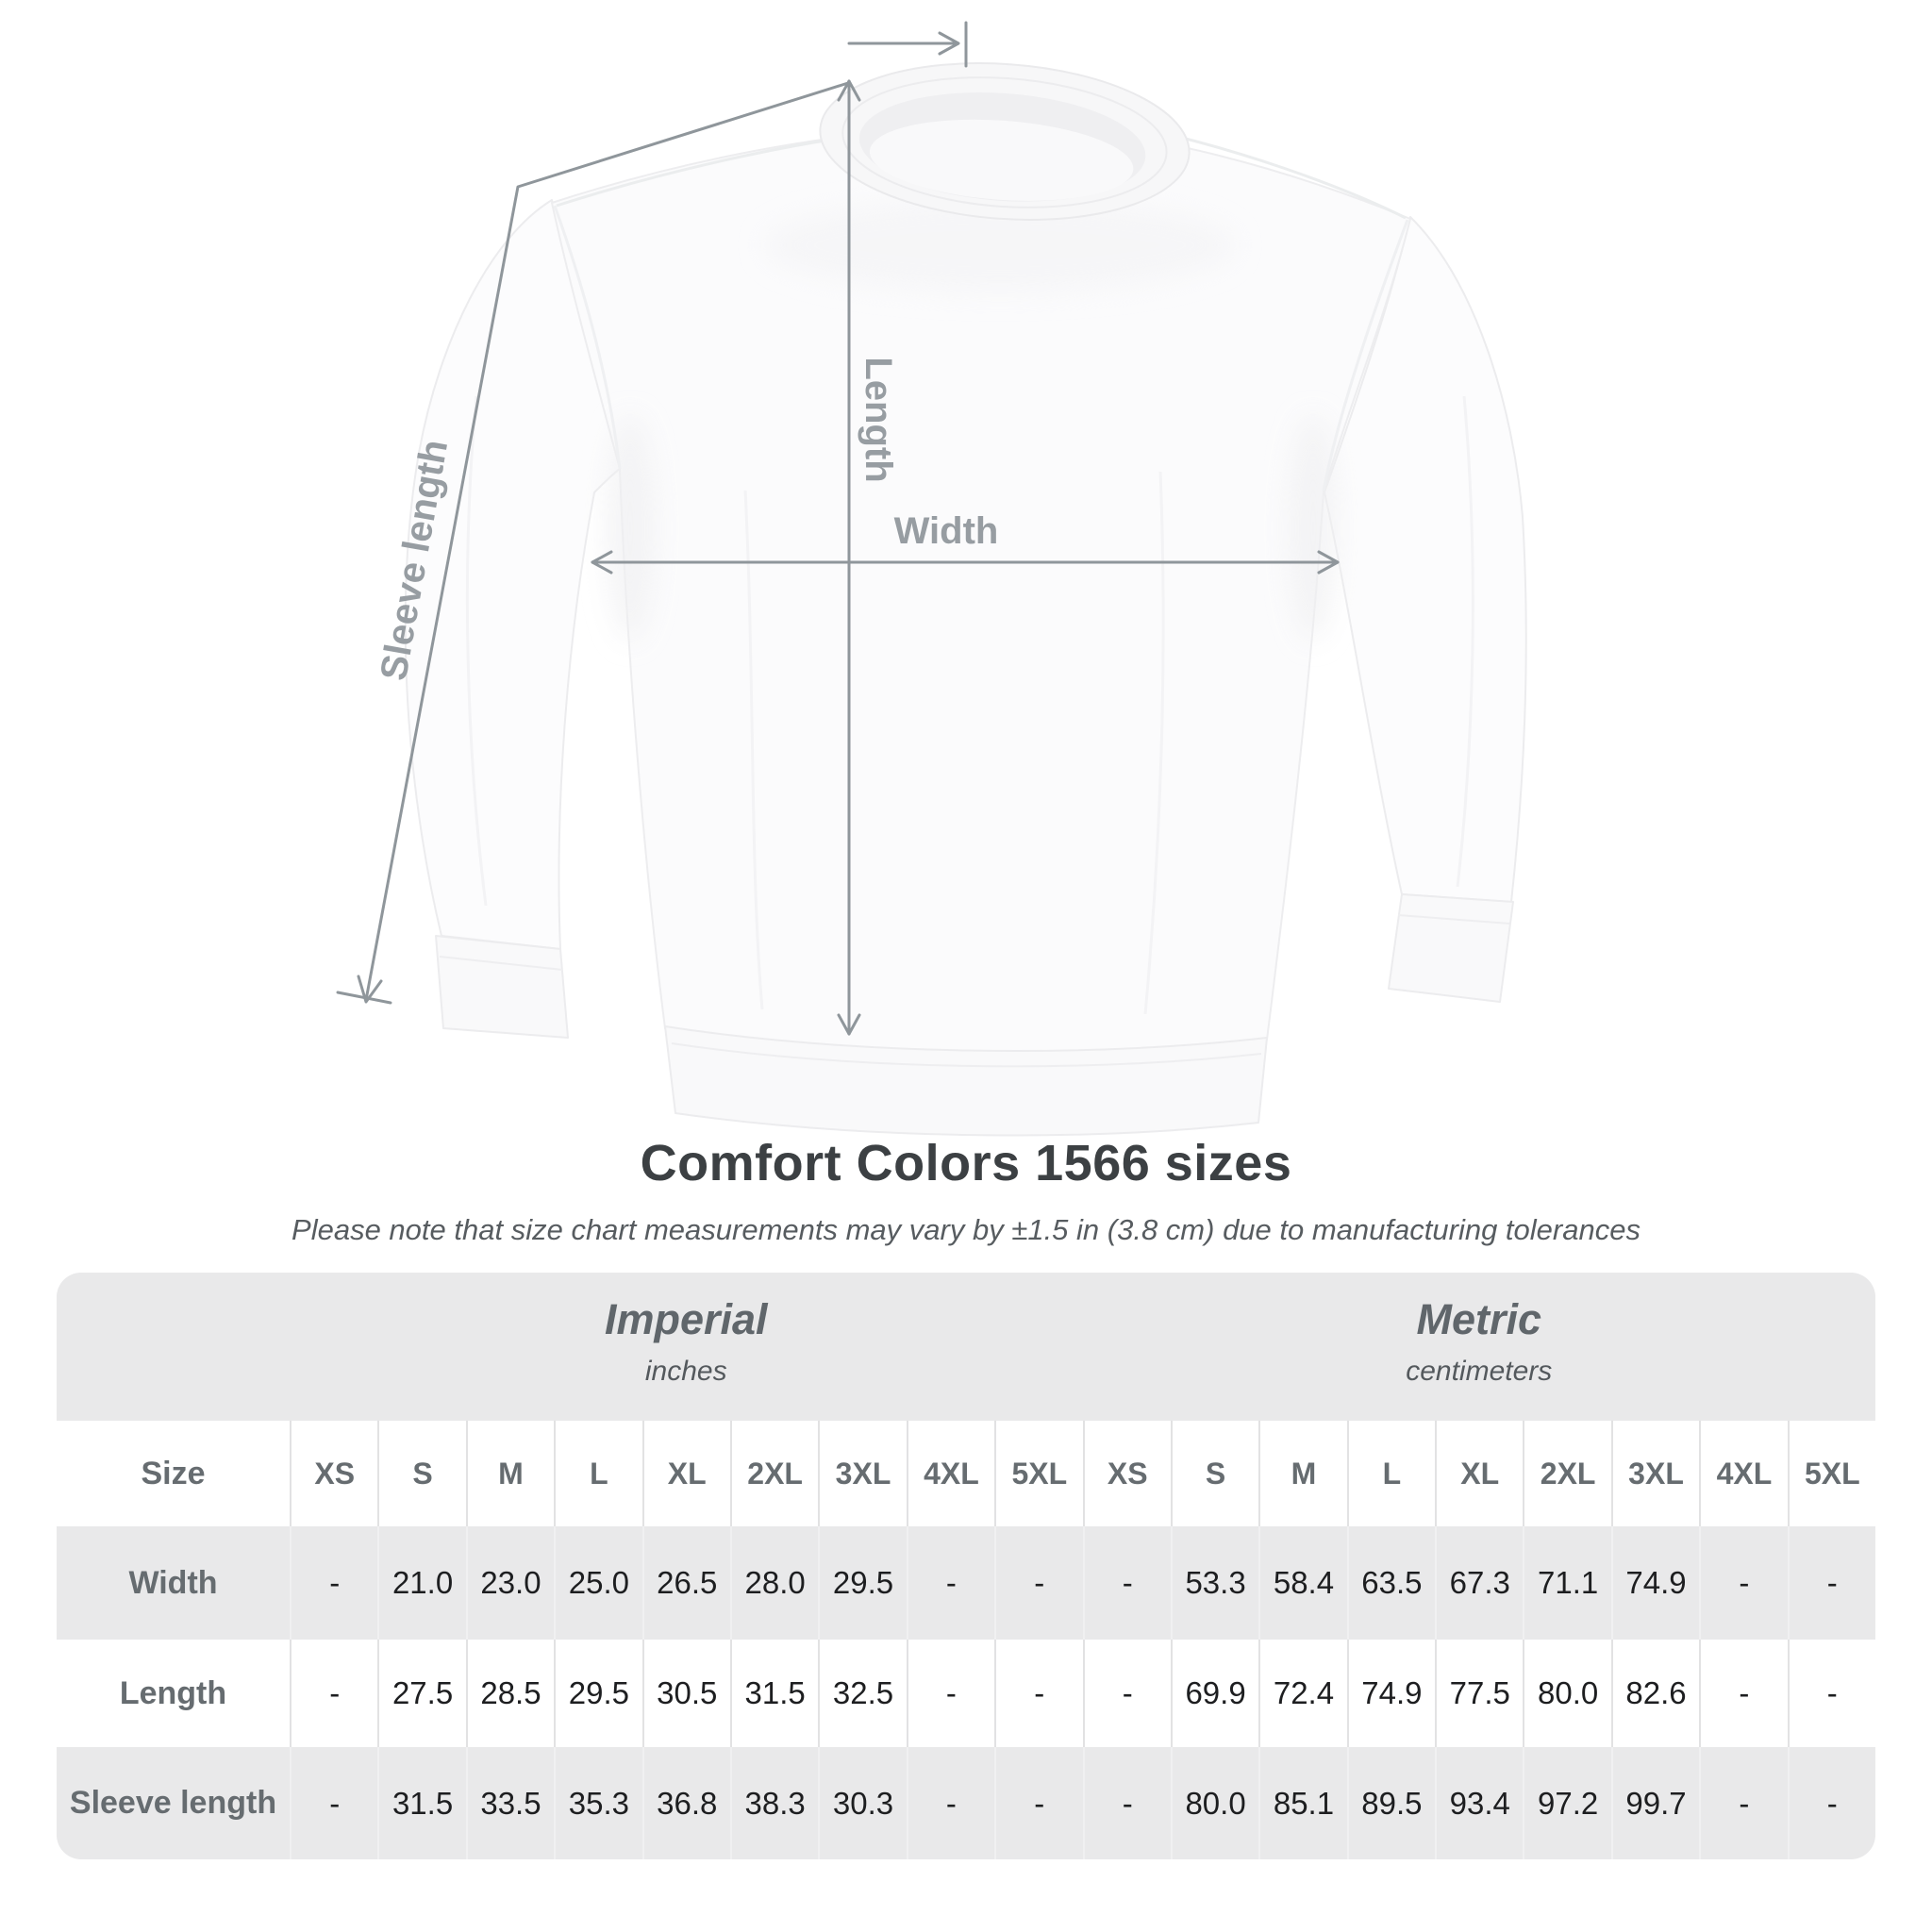 This screenshot has width=1932, height=1932. Describe the element at coordinates (849, 1025) in the screenshot. I see `length-bottom-arrowhead` at that location.